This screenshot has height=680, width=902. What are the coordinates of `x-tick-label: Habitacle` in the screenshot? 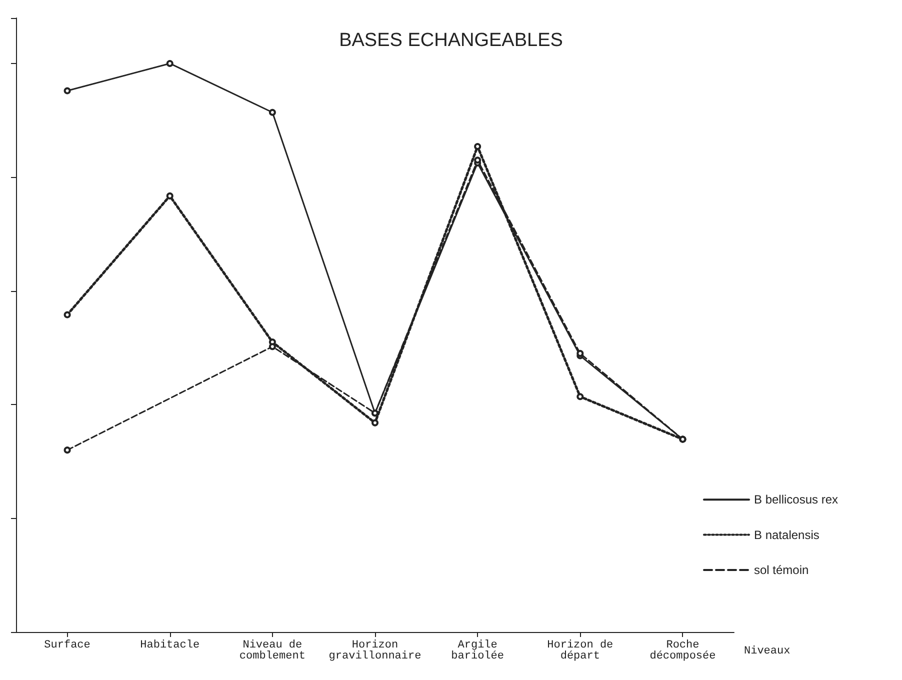 It's located at (170, 646).